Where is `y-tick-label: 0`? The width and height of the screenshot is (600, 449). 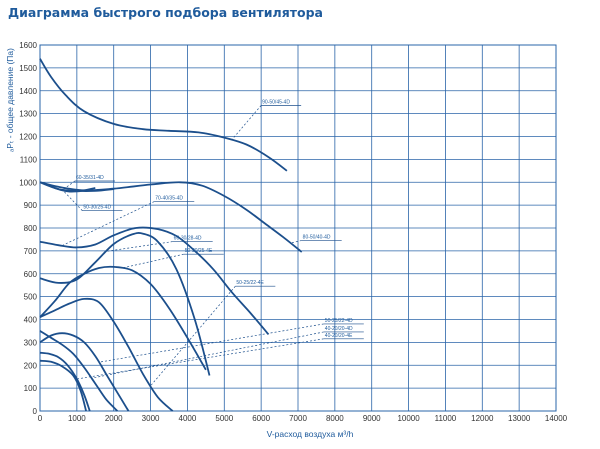 y-tick-label: 0 is located at coordinates (35, 411).